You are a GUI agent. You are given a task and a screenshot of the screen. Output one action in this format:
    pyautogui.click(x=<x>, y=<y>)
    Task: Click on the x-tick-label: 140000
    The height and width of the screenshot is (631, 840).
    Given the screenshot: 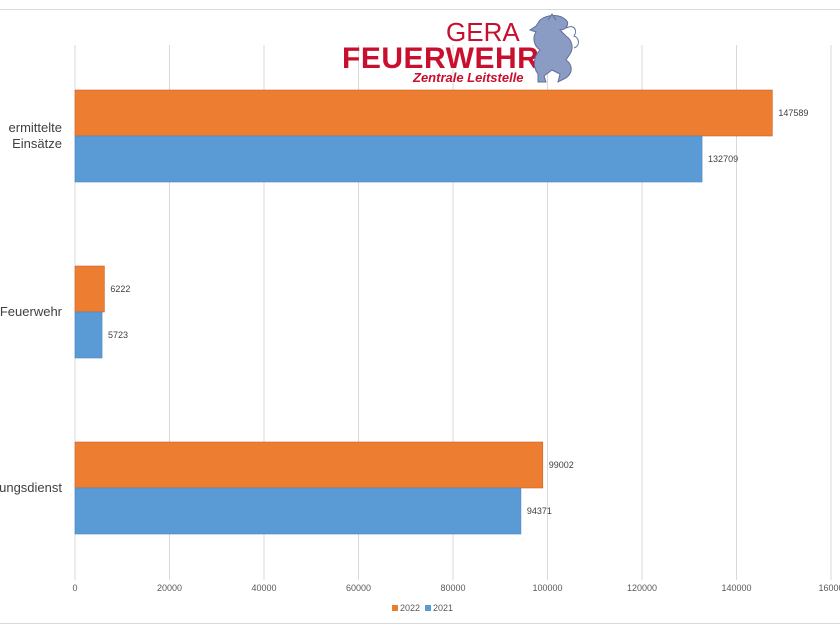 What is the action you would take?
    pyautogui.click(x=736, y=588)
    